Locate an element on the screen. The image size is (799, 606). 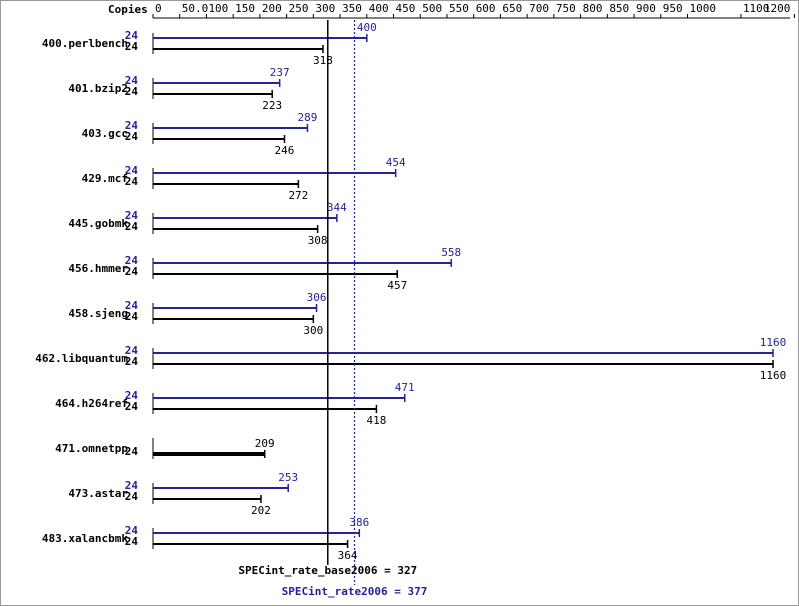
value-label: 237 is located at coordinates (280, 72).